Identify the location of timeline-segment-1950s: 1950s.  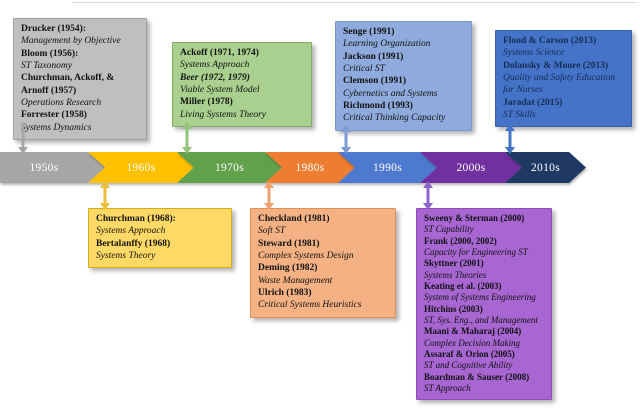
(52, 167).